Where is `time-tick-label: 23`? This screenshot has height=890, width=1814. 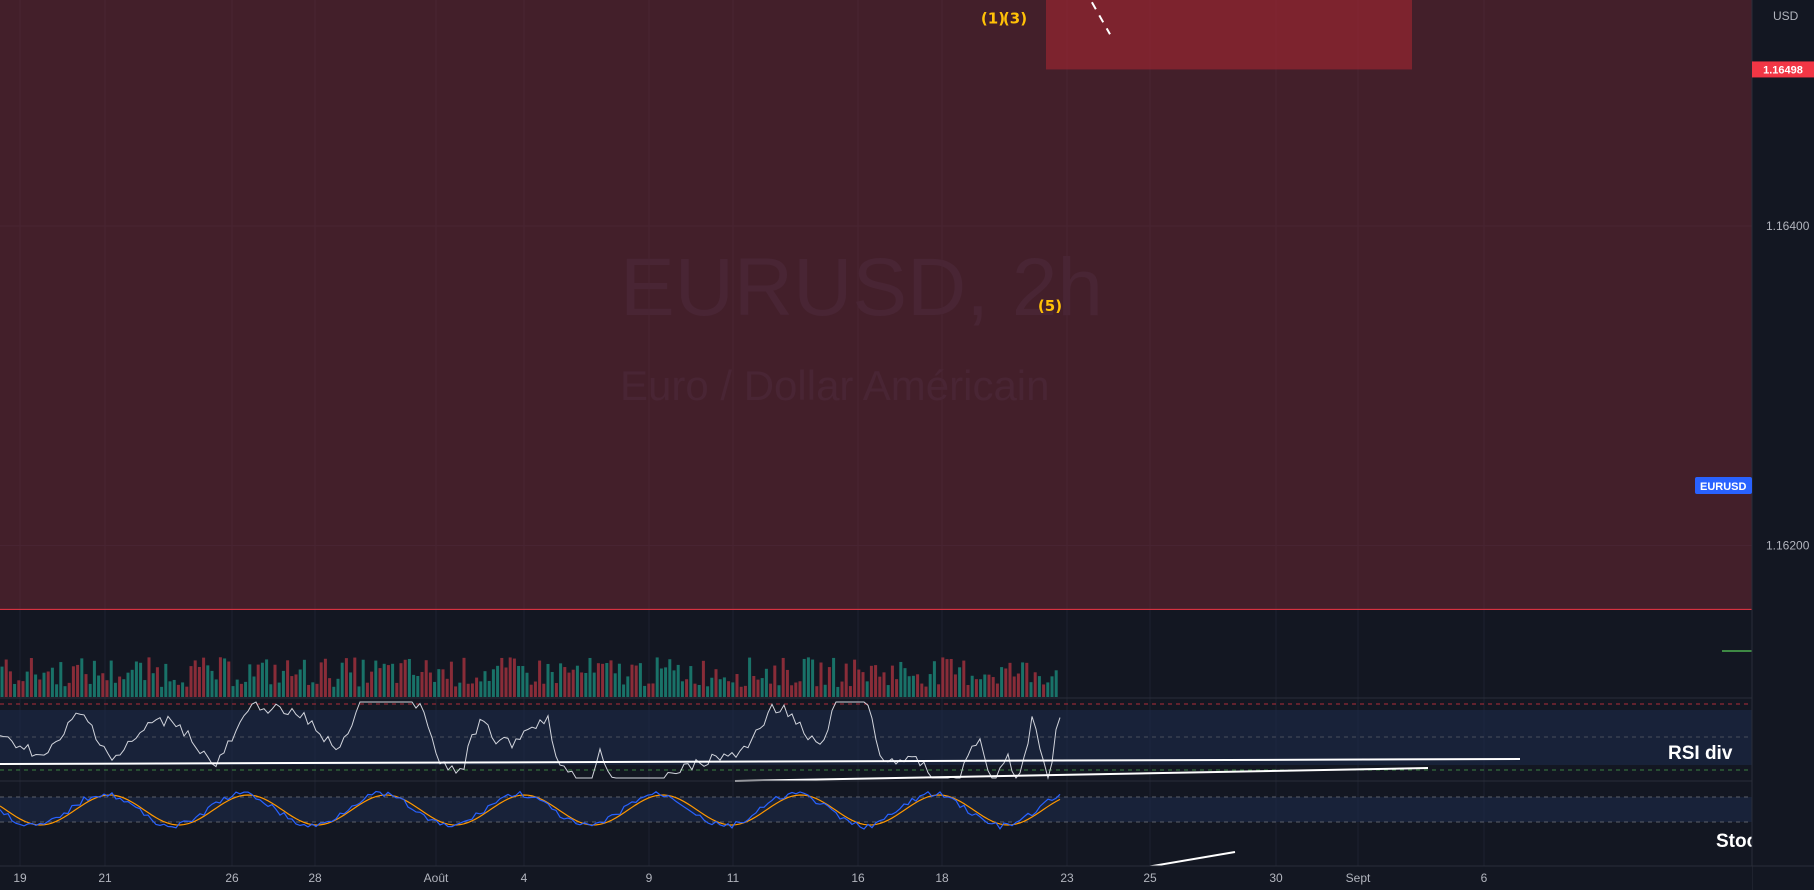 time-tick-label: 23 is located at coordinates (1067, 878).